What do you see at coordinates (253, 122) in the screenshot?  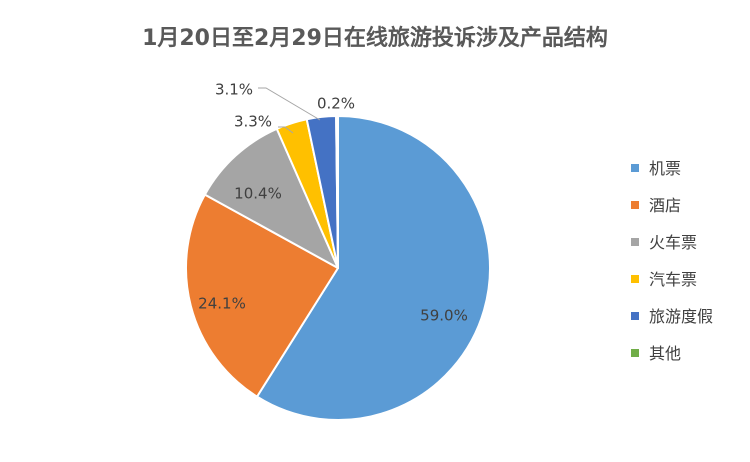 I see `data-label-4: 3.3%` at bounding box center [253, 122].